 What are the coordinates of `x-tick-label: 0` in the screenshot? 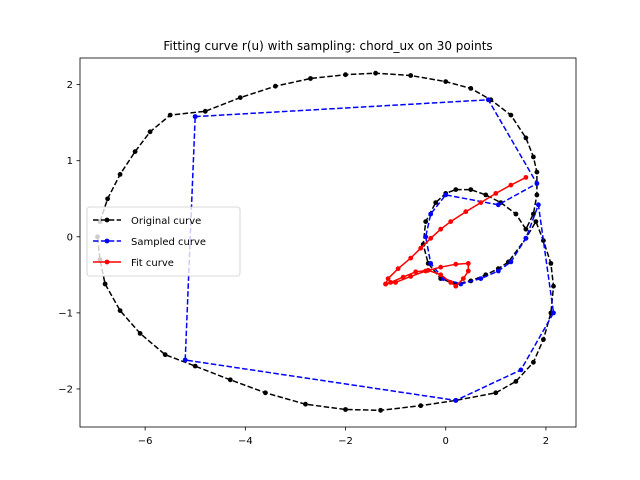 It's located at (446, 441).